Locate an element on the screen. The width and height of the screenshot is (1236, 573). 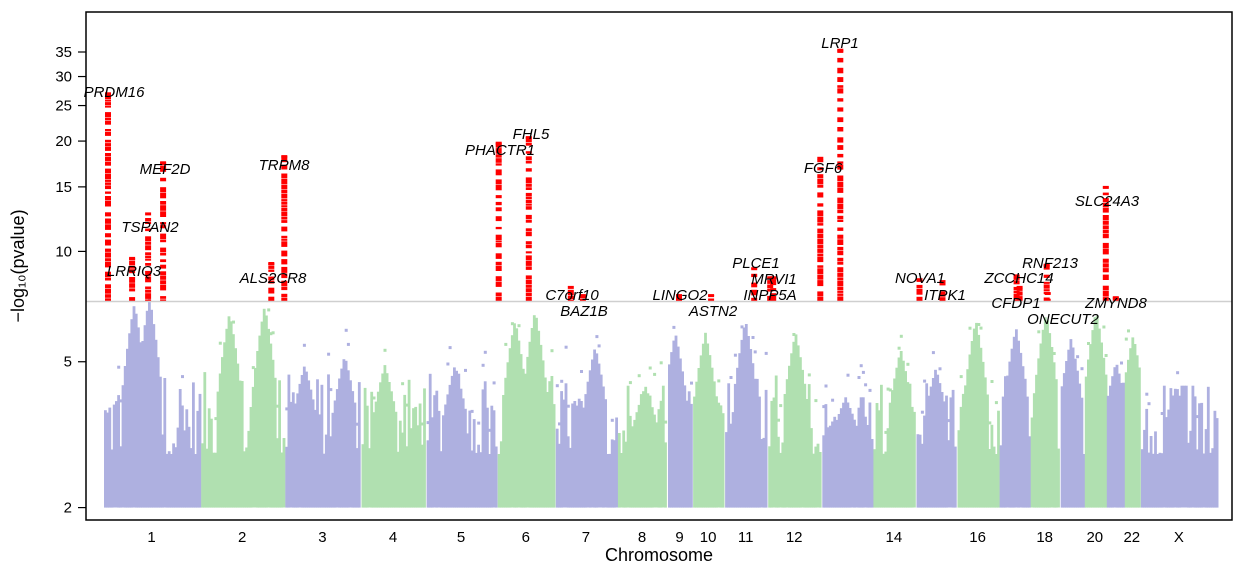
x-tick-label-18: 18 is located at coordinates (1044, 537).